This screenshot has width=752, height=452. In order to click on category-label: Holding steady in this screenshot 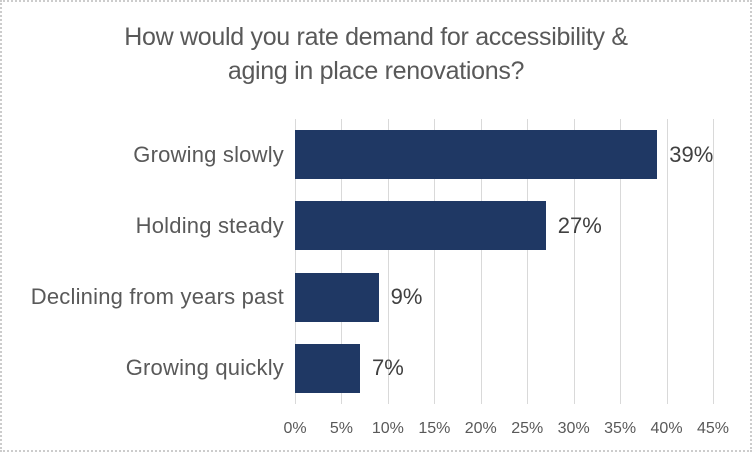, I will do `click(209, 225)`.